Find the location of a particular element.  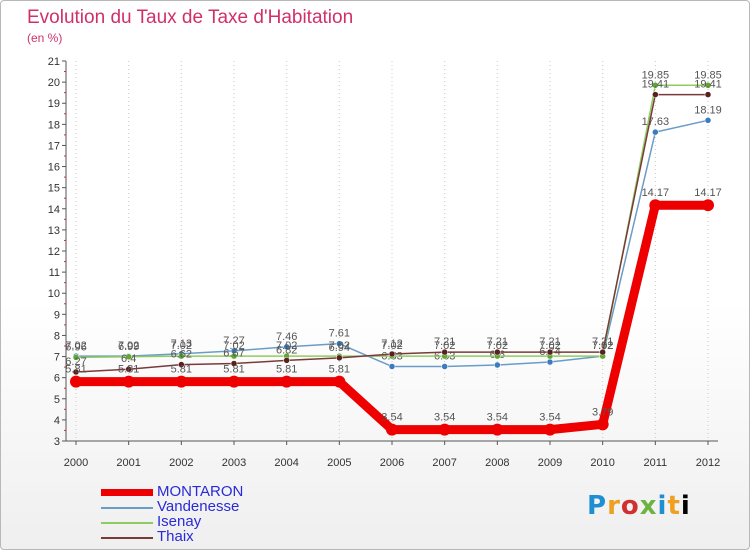

proxiti-logo: Proxiti is located at coordinates (639, 506).